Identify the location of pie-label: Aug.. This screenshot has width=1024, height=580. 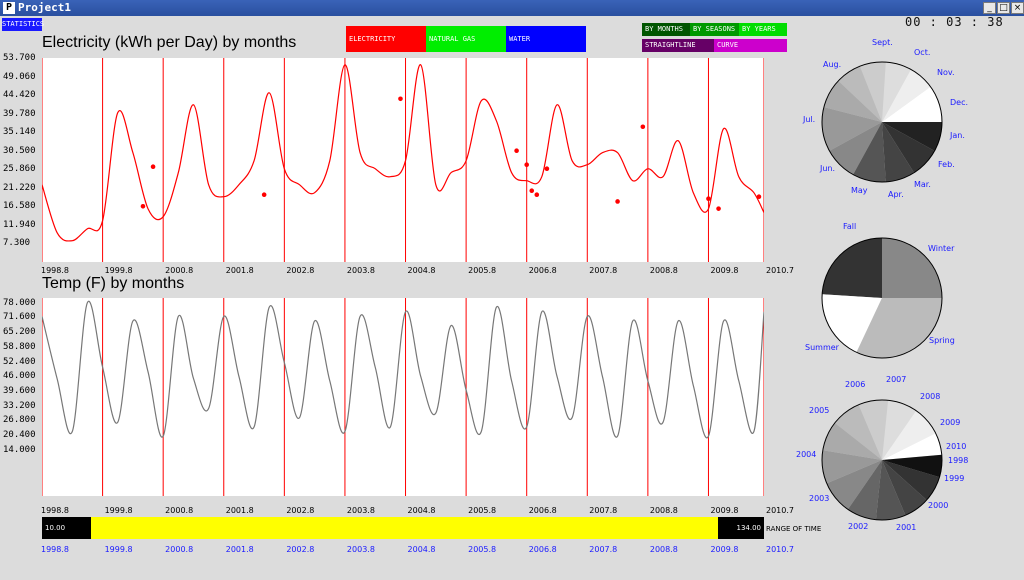
(832, 64).